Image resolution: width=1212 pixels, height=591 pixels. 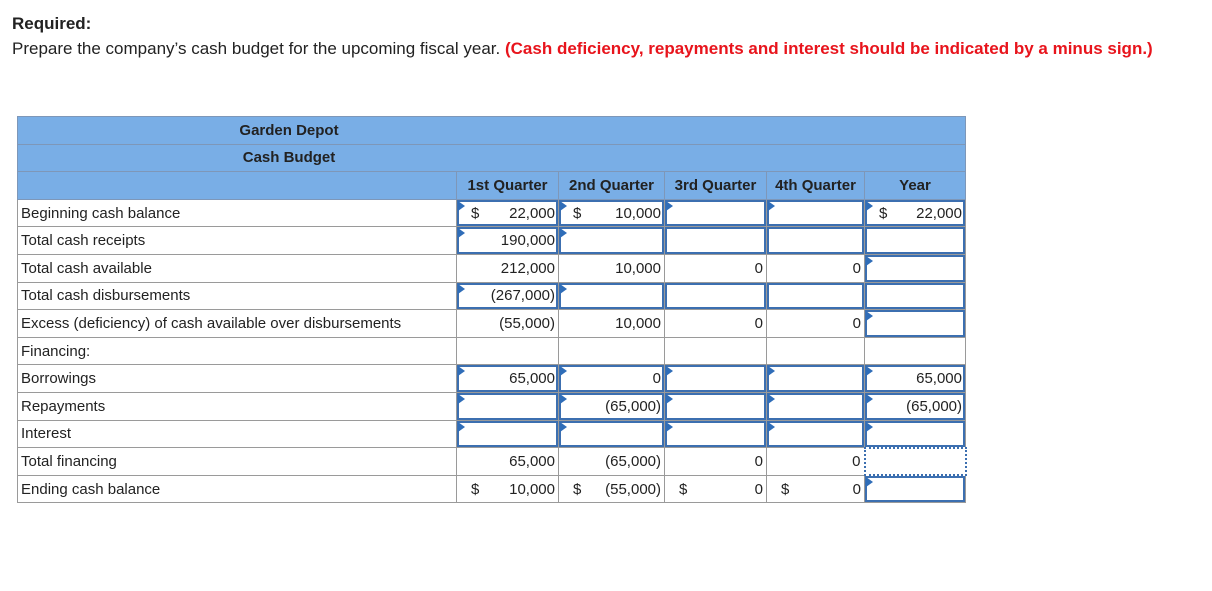 I want to click on amount-cell: (55,000), so click(x=507, y=323).